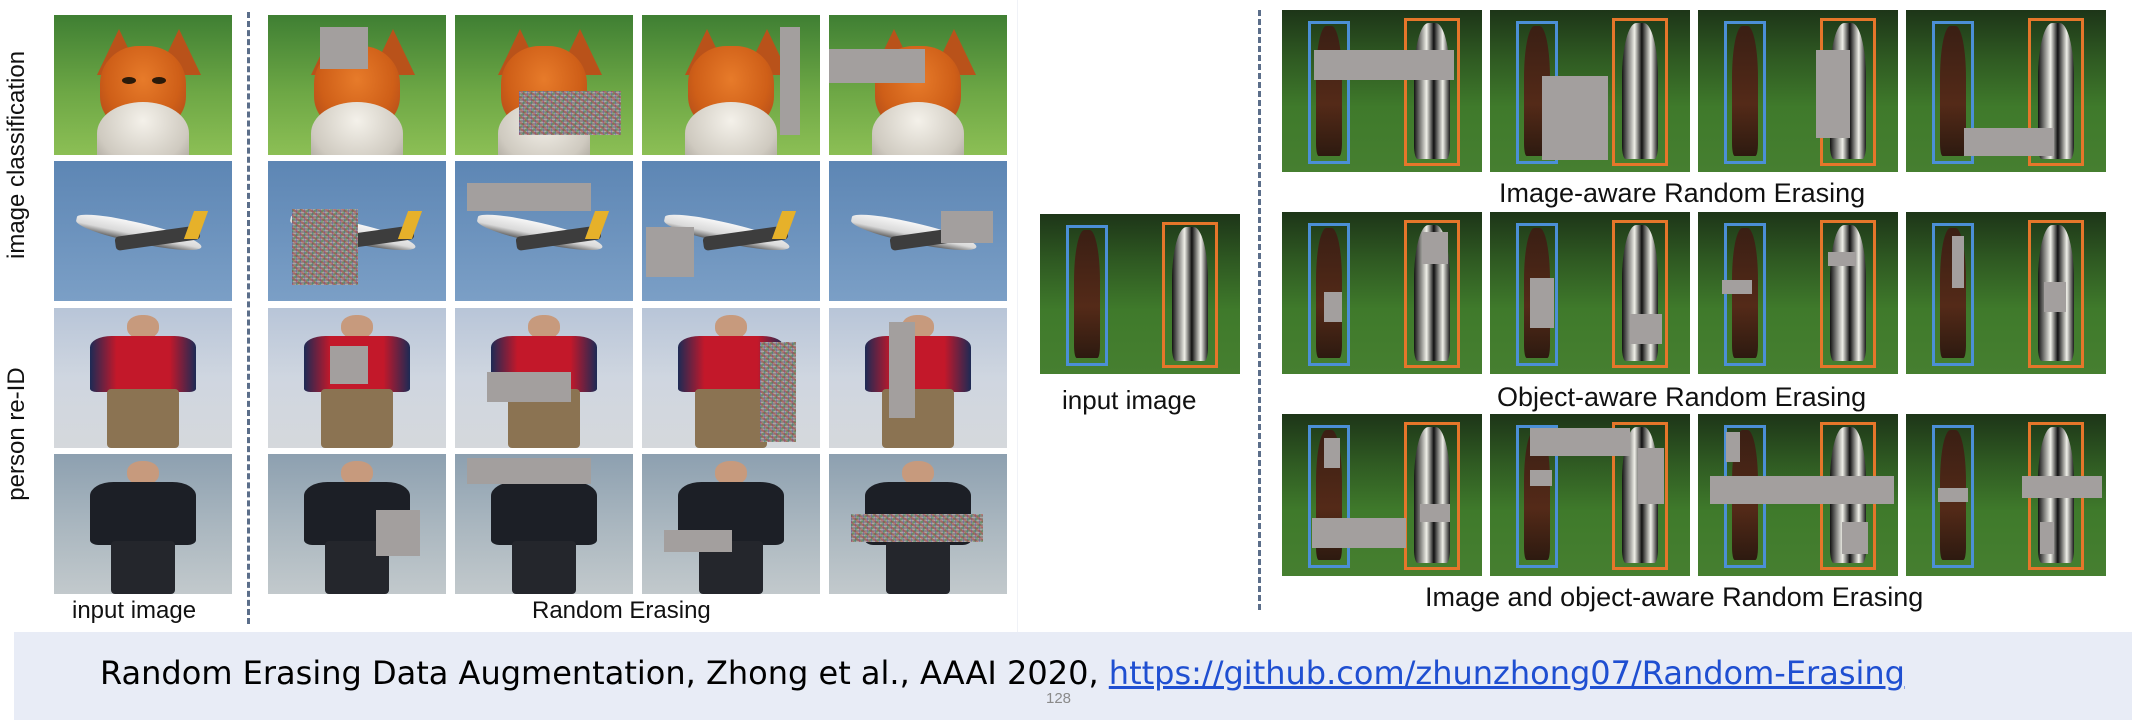  What do you see at coordinates (16, 154) in the screenshot?
I see `row-label-image-classification: image classification` at bounding box center [16, 154].